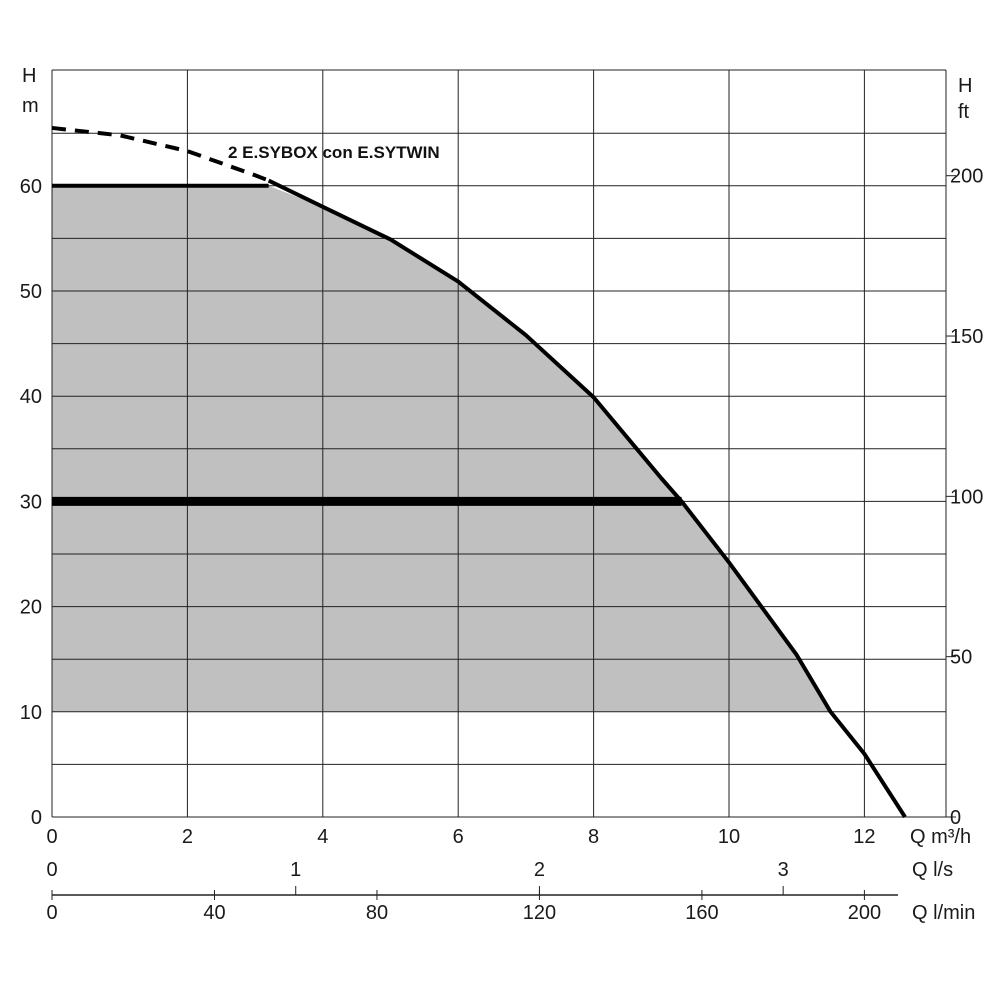 This screenshot has height=1000, width=1000. Describe the element at coordinates (31, 397) in the screenshot. I see `y-left-tick-label: 40` at that location.